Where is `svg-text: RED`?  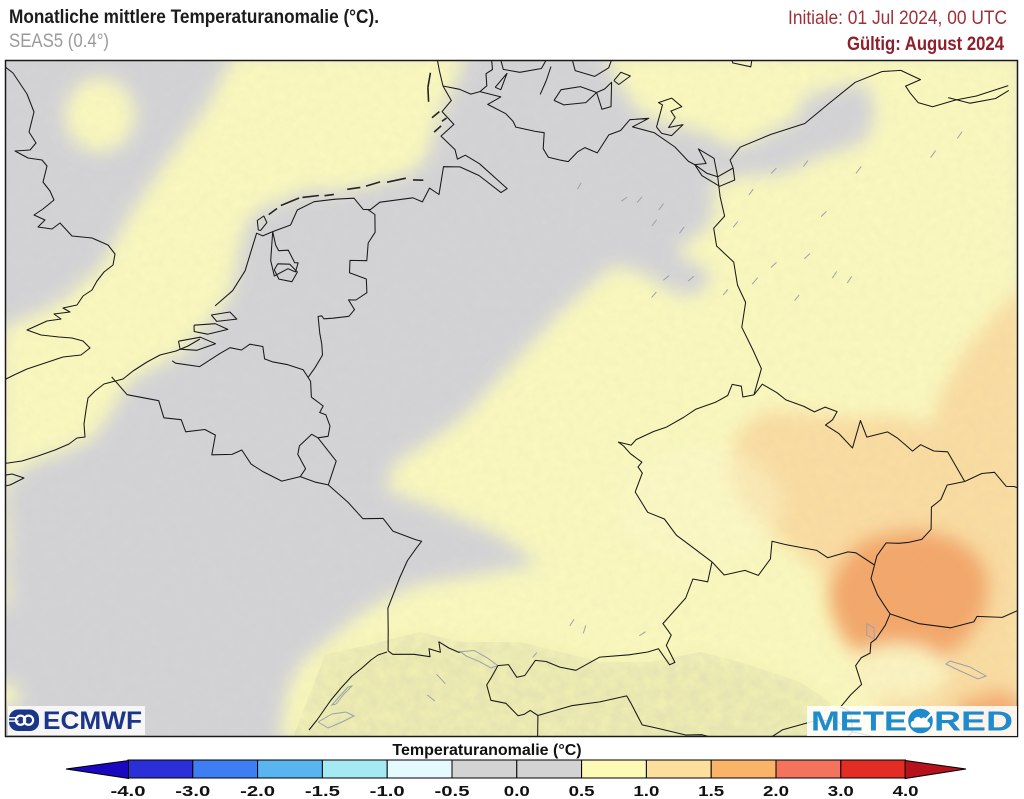 svg-text: RED is located at coordinates (973, 721).